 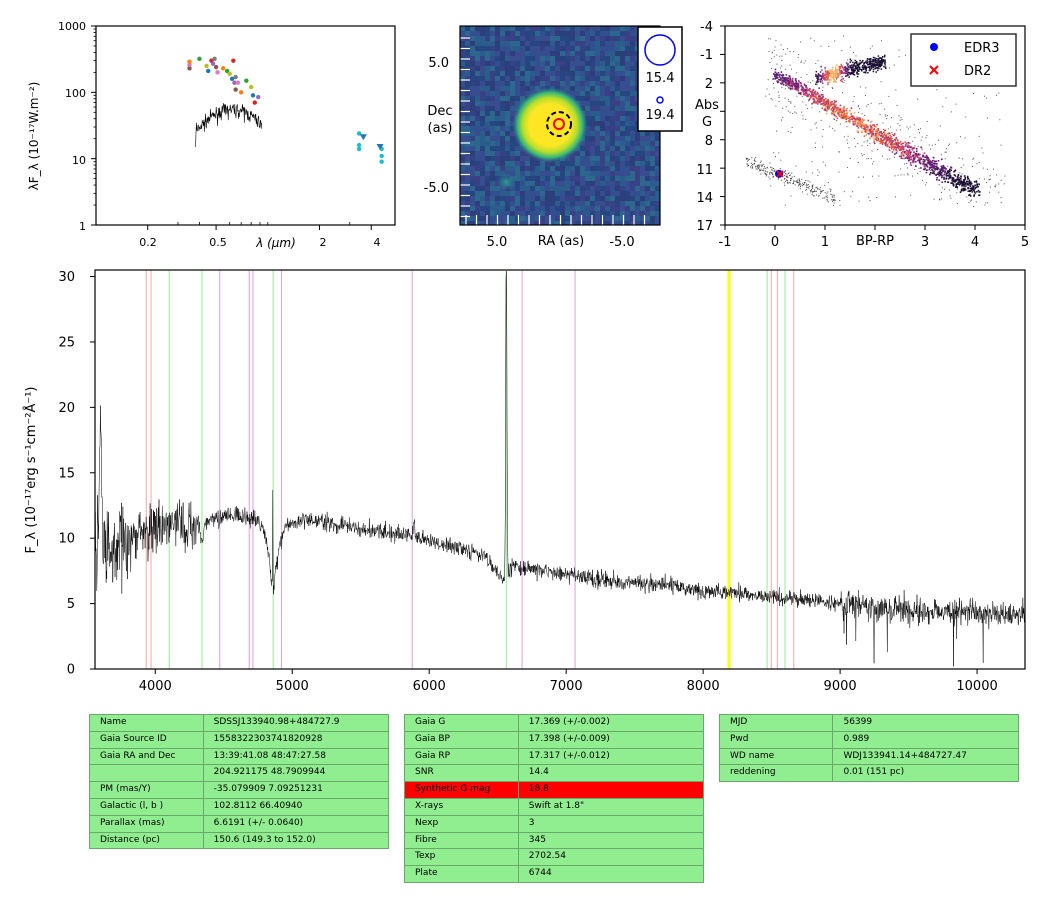 What do you see at coordinates (875, 241) in the screenshot?
I see `hr-xlabel: BP-RP` at bounding box center [875, 241].